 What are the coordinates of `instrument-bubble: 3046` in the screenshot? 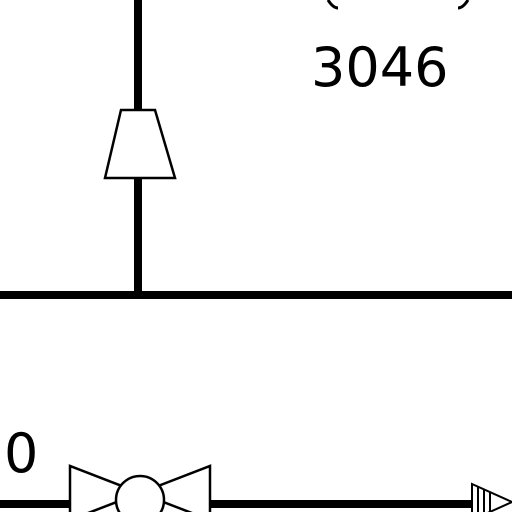 It's located at (390, 49).